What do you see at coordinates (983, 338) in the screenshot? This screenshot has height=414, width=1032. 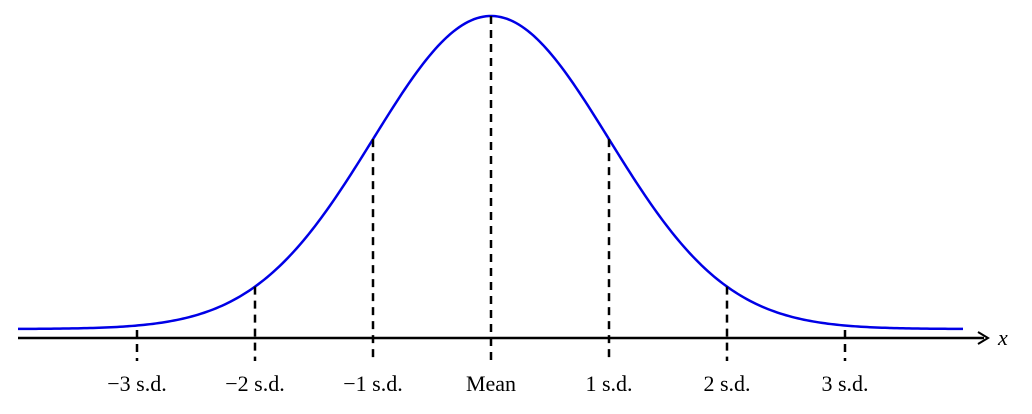 I see `axis-arrow` at bounding box center [983, 338].